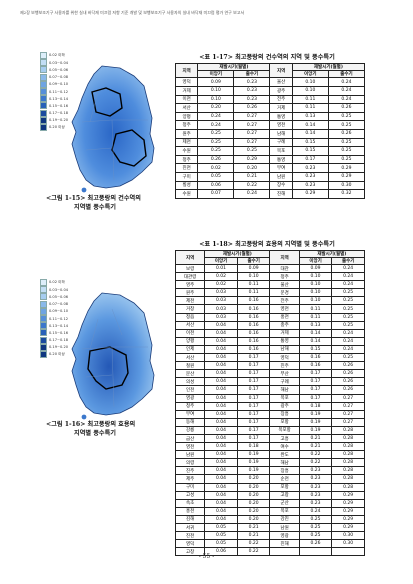 The image size is (413, 584). Describe the element at coordinates (206, 556) in the screenshot. I see `page-number: - 55 -` at that location.